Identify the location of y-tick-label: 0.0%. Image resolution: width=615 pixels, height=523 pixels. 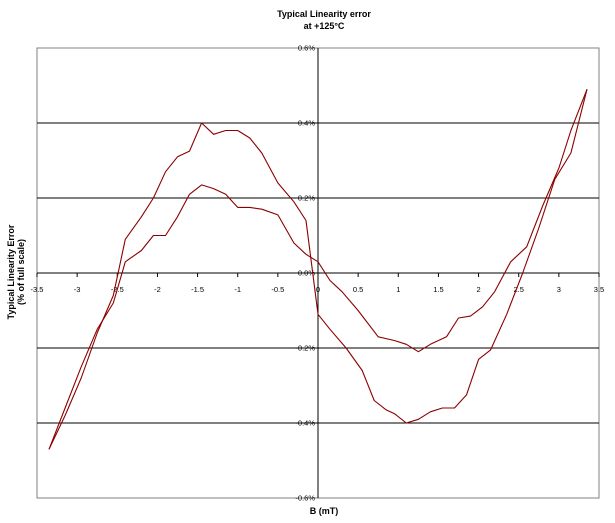
(306, 273).